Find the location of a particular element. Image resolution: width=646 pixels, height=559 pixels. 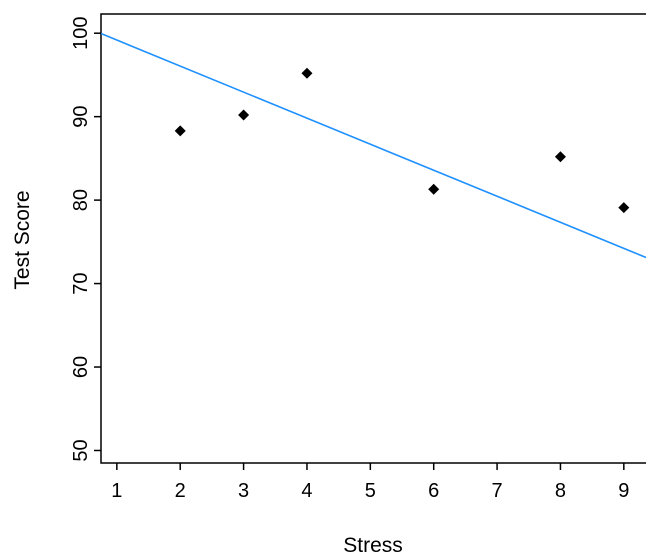

y-tick-label: 70 is located at coordinates (81, 283).